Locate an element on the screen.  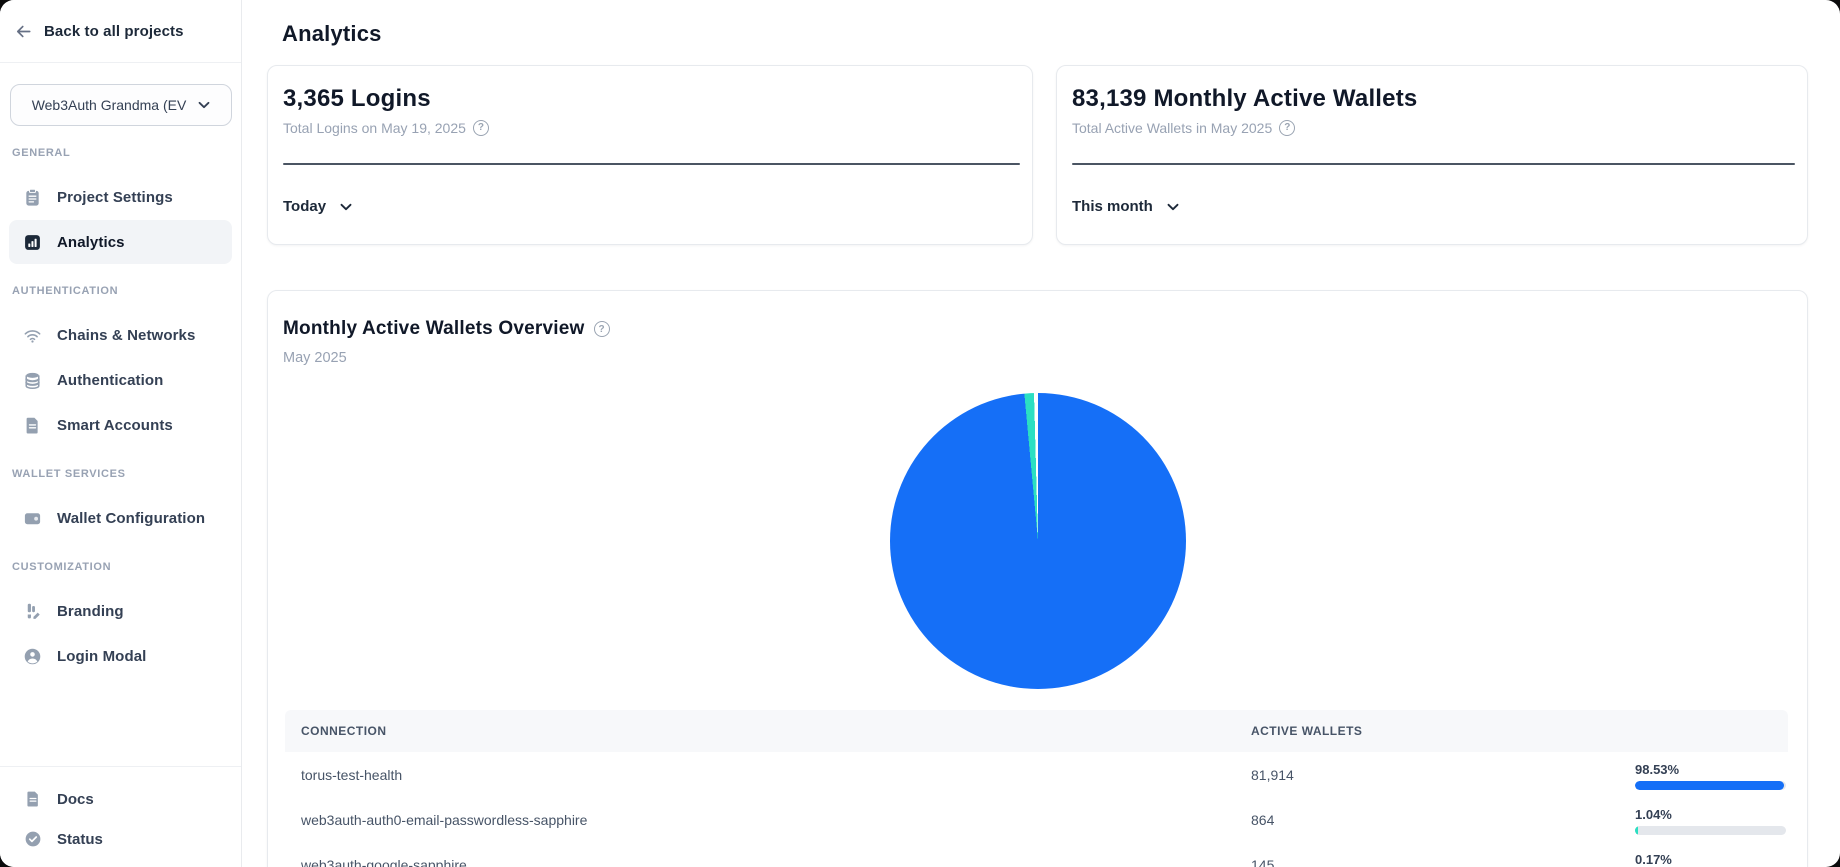
sidebar-nav-customization: Branding Login Modal is located at coordinates (120, 633).